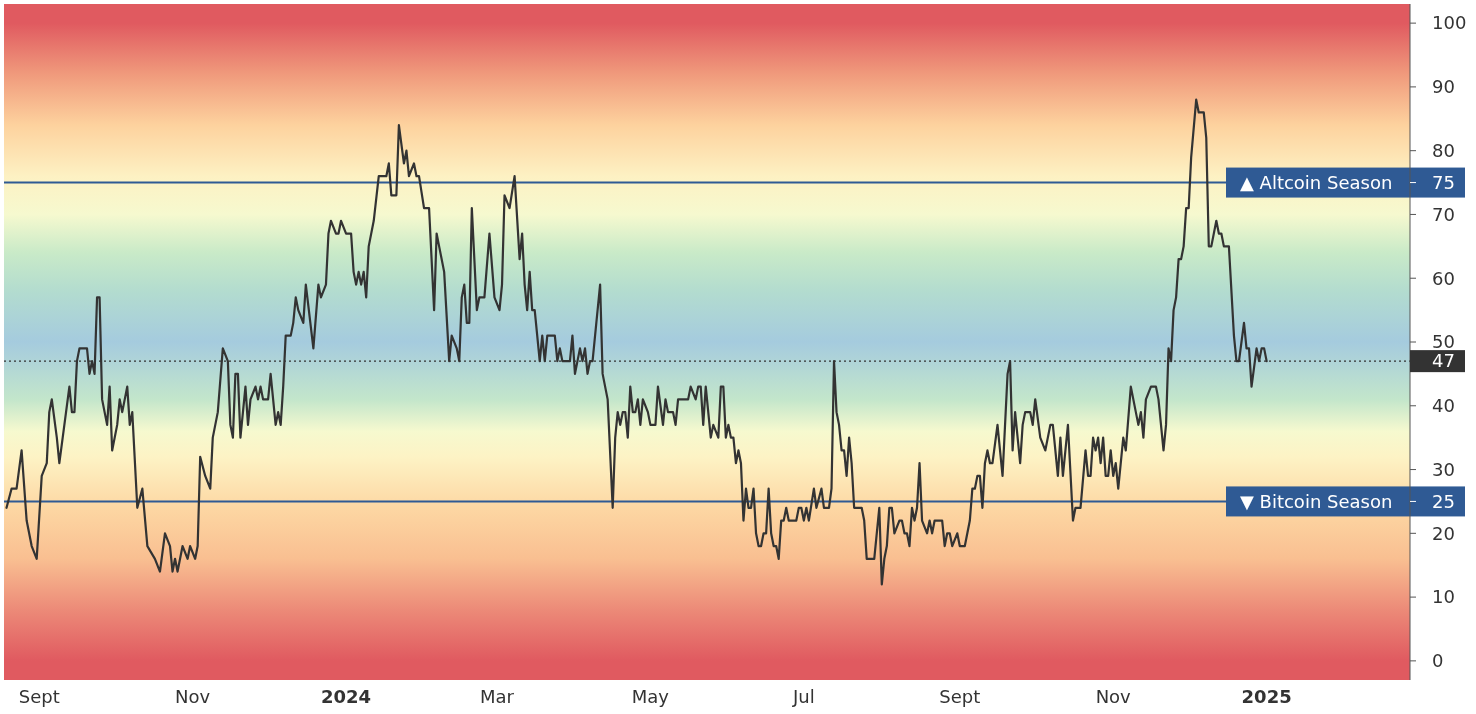  I want to click on y-tick-label: 10, so click(1443, 597).